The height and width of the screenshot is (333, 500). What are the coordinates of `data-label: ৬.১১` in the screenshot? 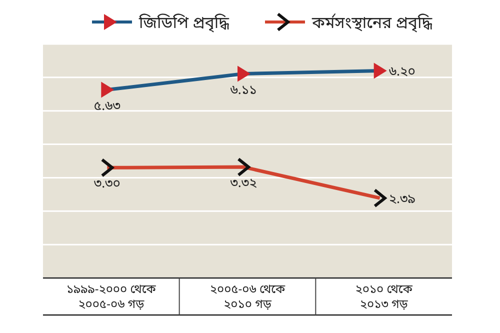 It's located at (243, 91).